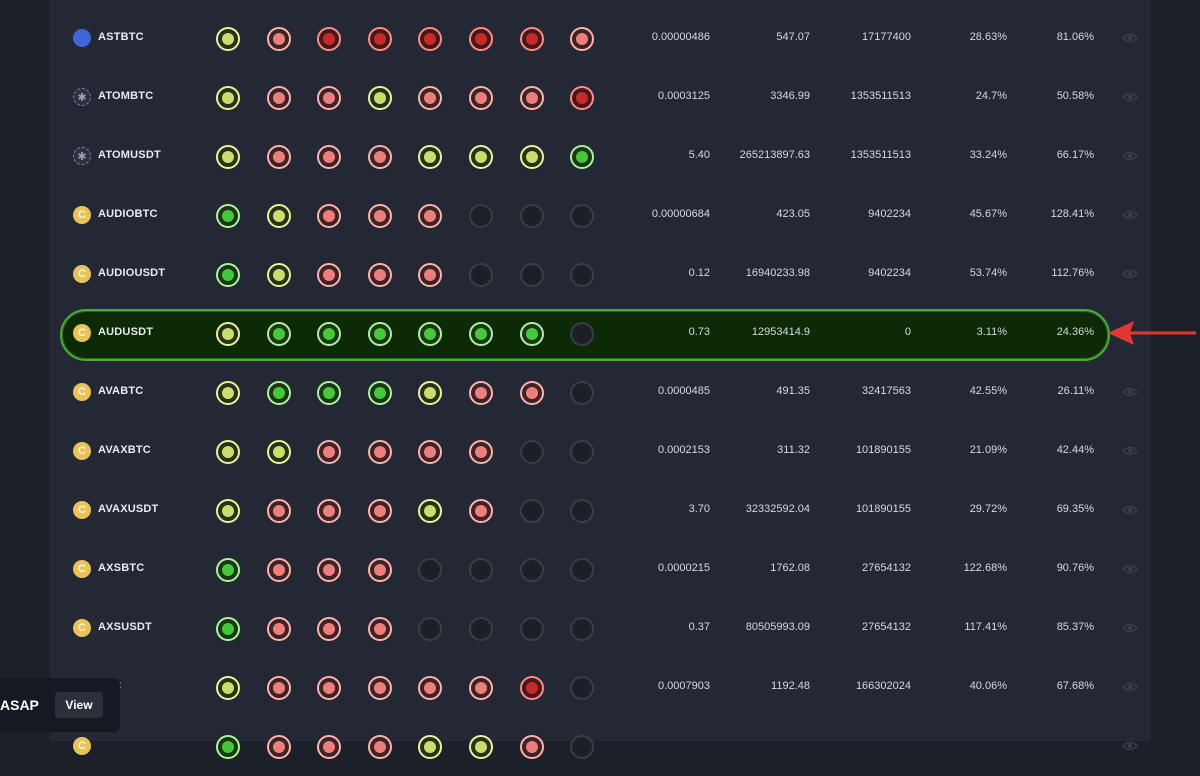 This screenshot has height=776, width=1200. I want to click on change-2-cell: 112.76%, so click(1072, 273).